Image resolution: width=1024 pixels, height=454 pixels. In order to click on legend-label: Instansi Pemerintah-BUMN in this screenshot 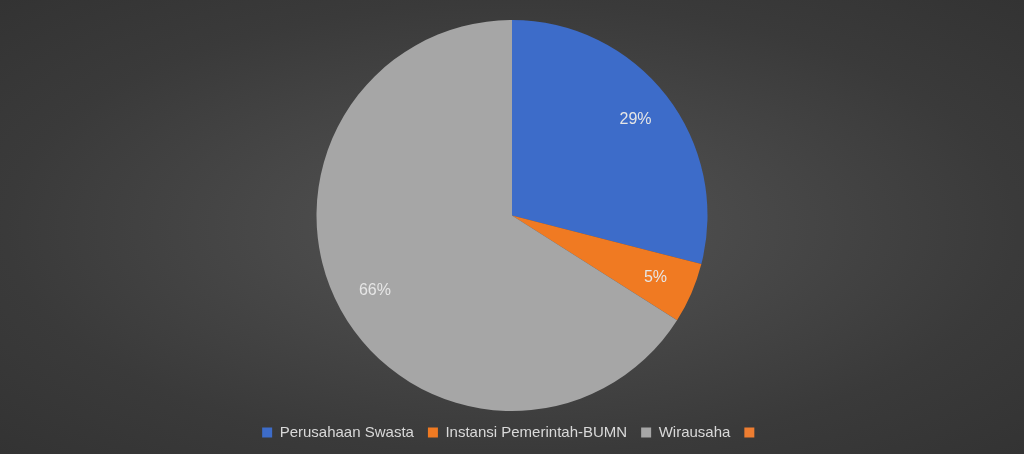, I will do `click(536, 431)`.